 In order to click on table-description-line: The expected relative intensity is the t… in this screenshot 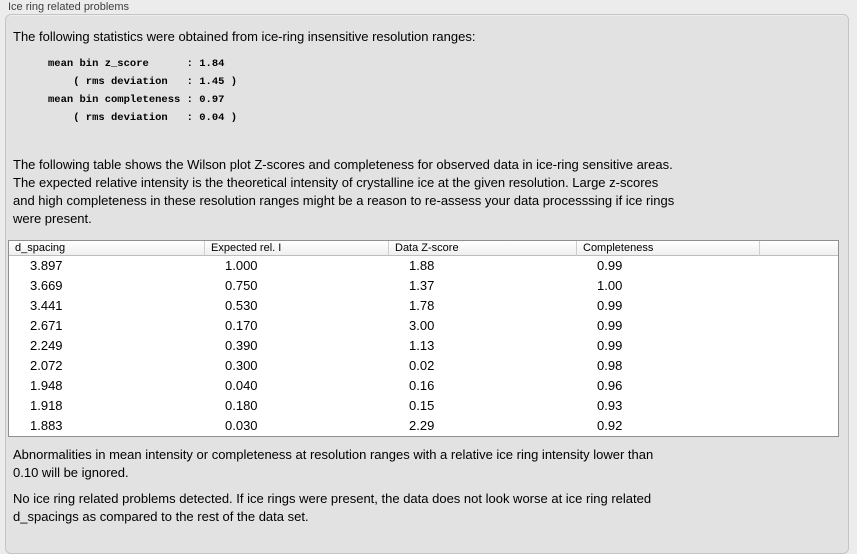, I will do `click(336, 182)`.